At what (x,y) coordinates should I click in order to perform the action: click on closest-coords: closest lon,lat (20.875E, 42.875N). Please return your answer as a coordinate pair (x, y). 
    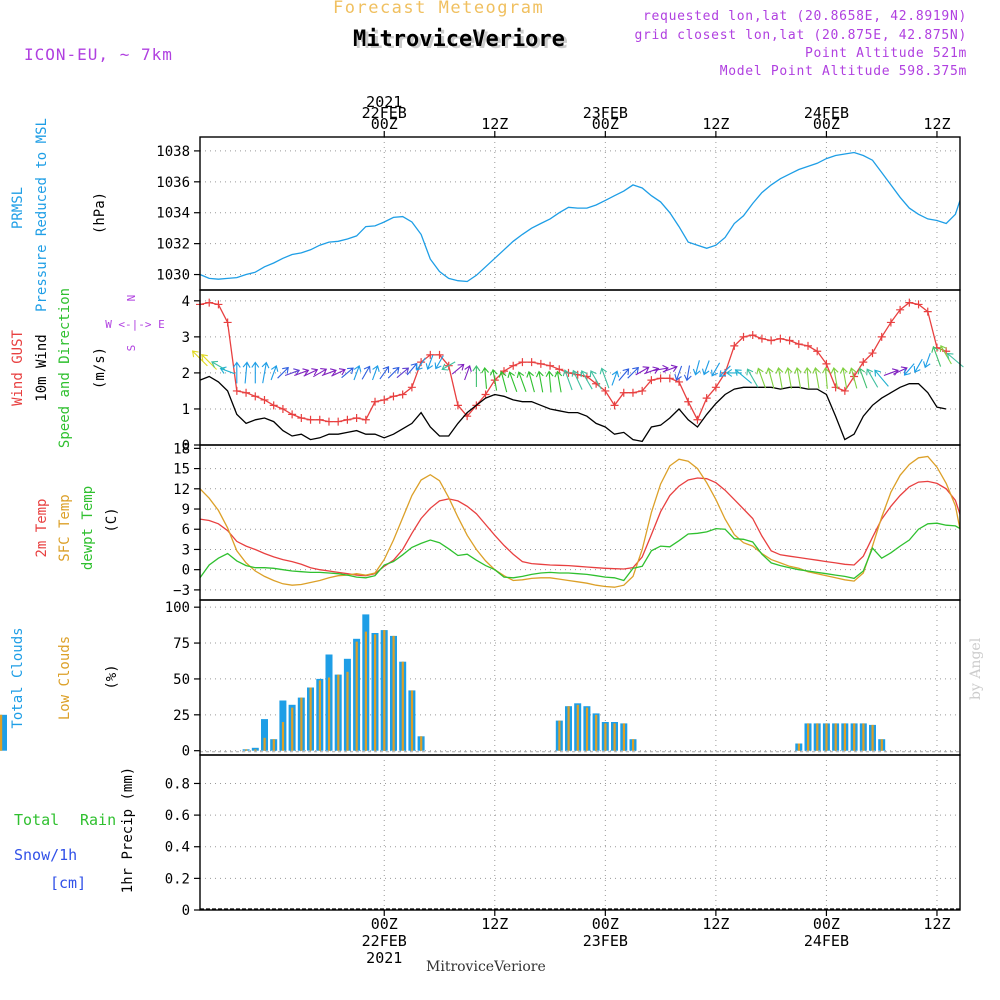
    Looking at the image, I should click on (822, 35).